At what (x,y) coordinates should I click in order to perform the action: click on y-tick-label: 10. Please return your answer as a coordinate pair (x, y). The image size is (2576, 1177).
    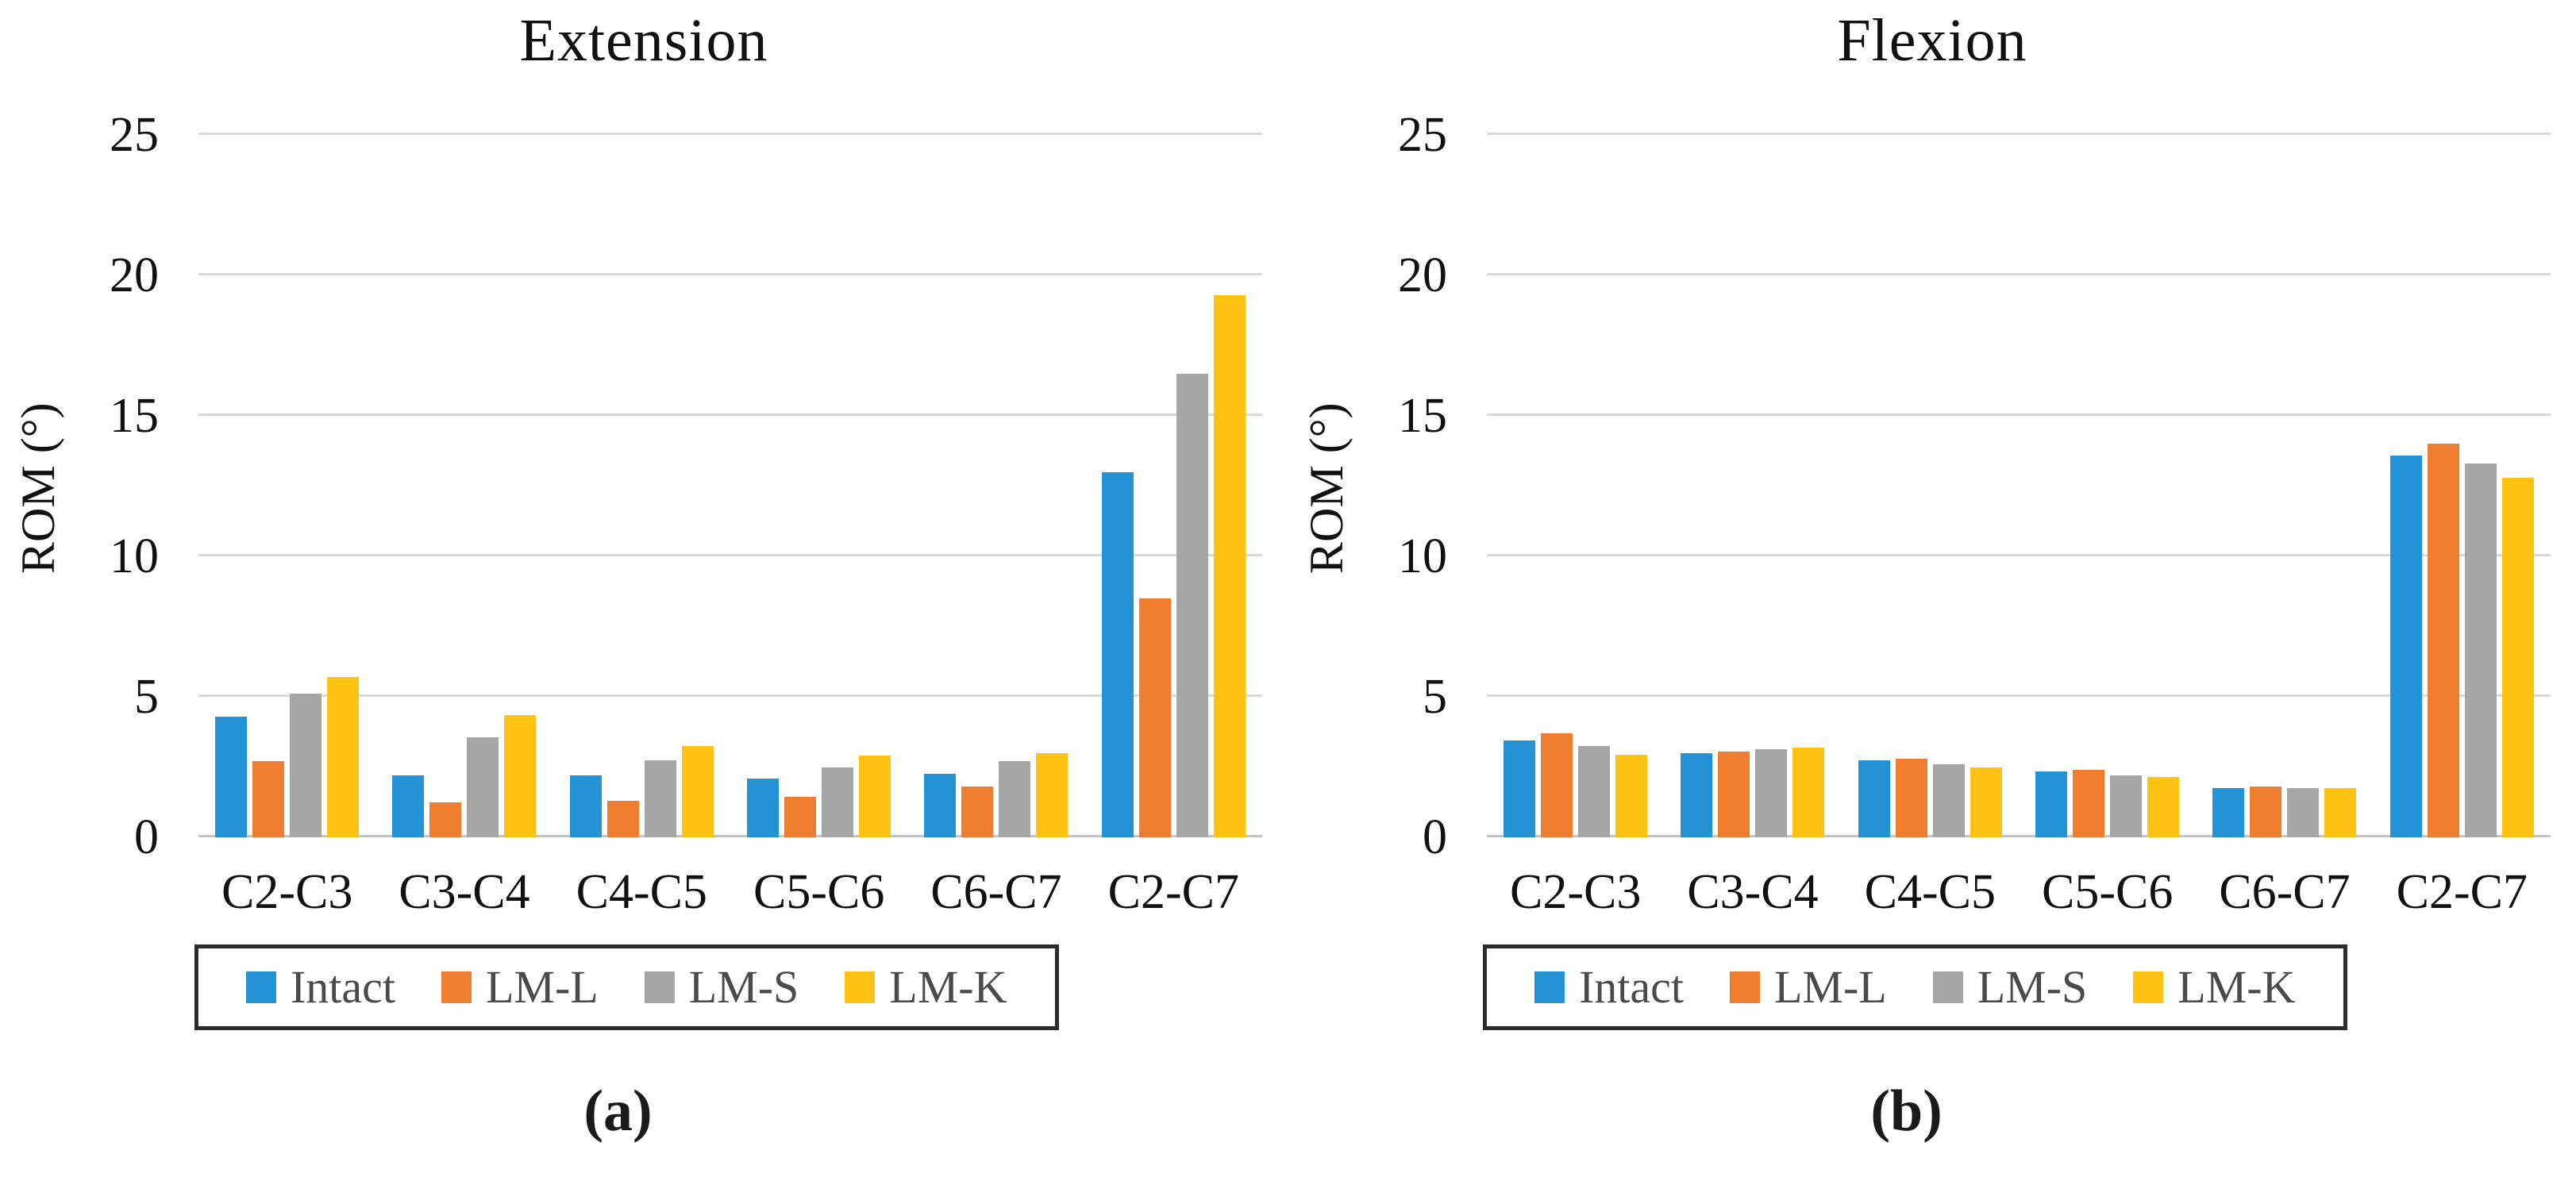
    Looking at the image, I should click on (134, 556).